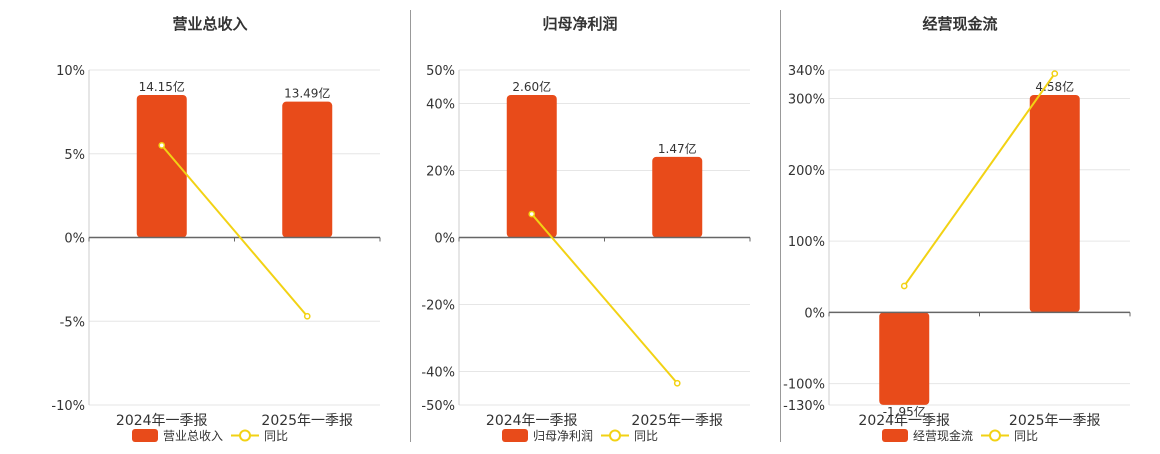  I want to click on legend-label-bar: 营业总收入, so click(193, 436).